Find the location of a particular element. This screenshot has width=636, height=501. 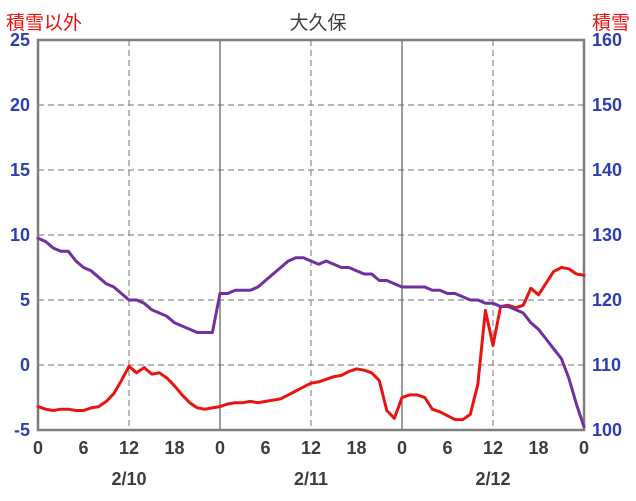

svg-text: 120 is located at coordinates (607, 300).